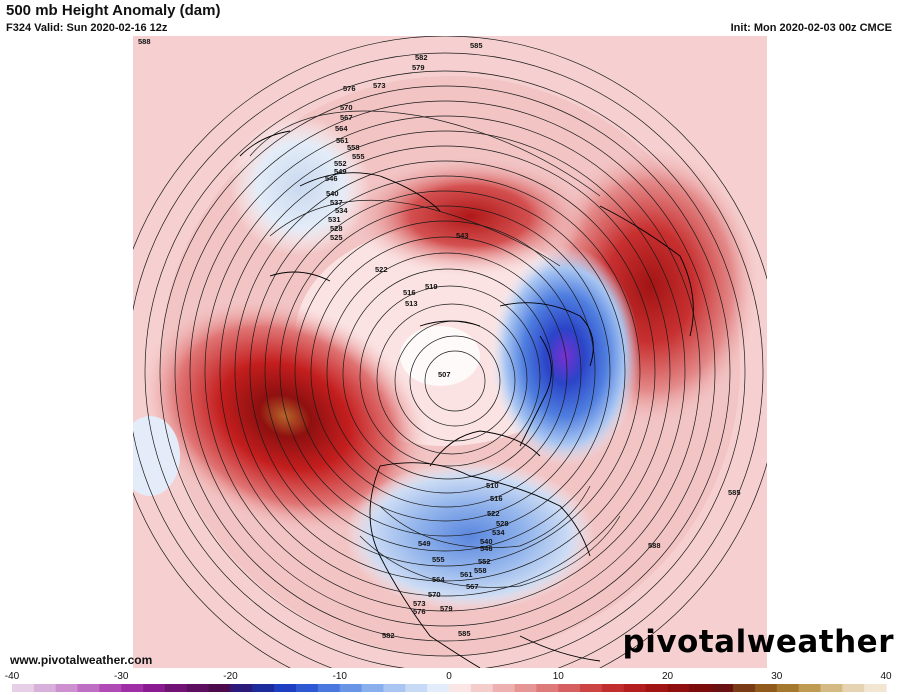  What do you see at coordinates (668, 676) in the screenshot?
I see `colorbar-tick-label: 20` at bounding box center [668, 676].